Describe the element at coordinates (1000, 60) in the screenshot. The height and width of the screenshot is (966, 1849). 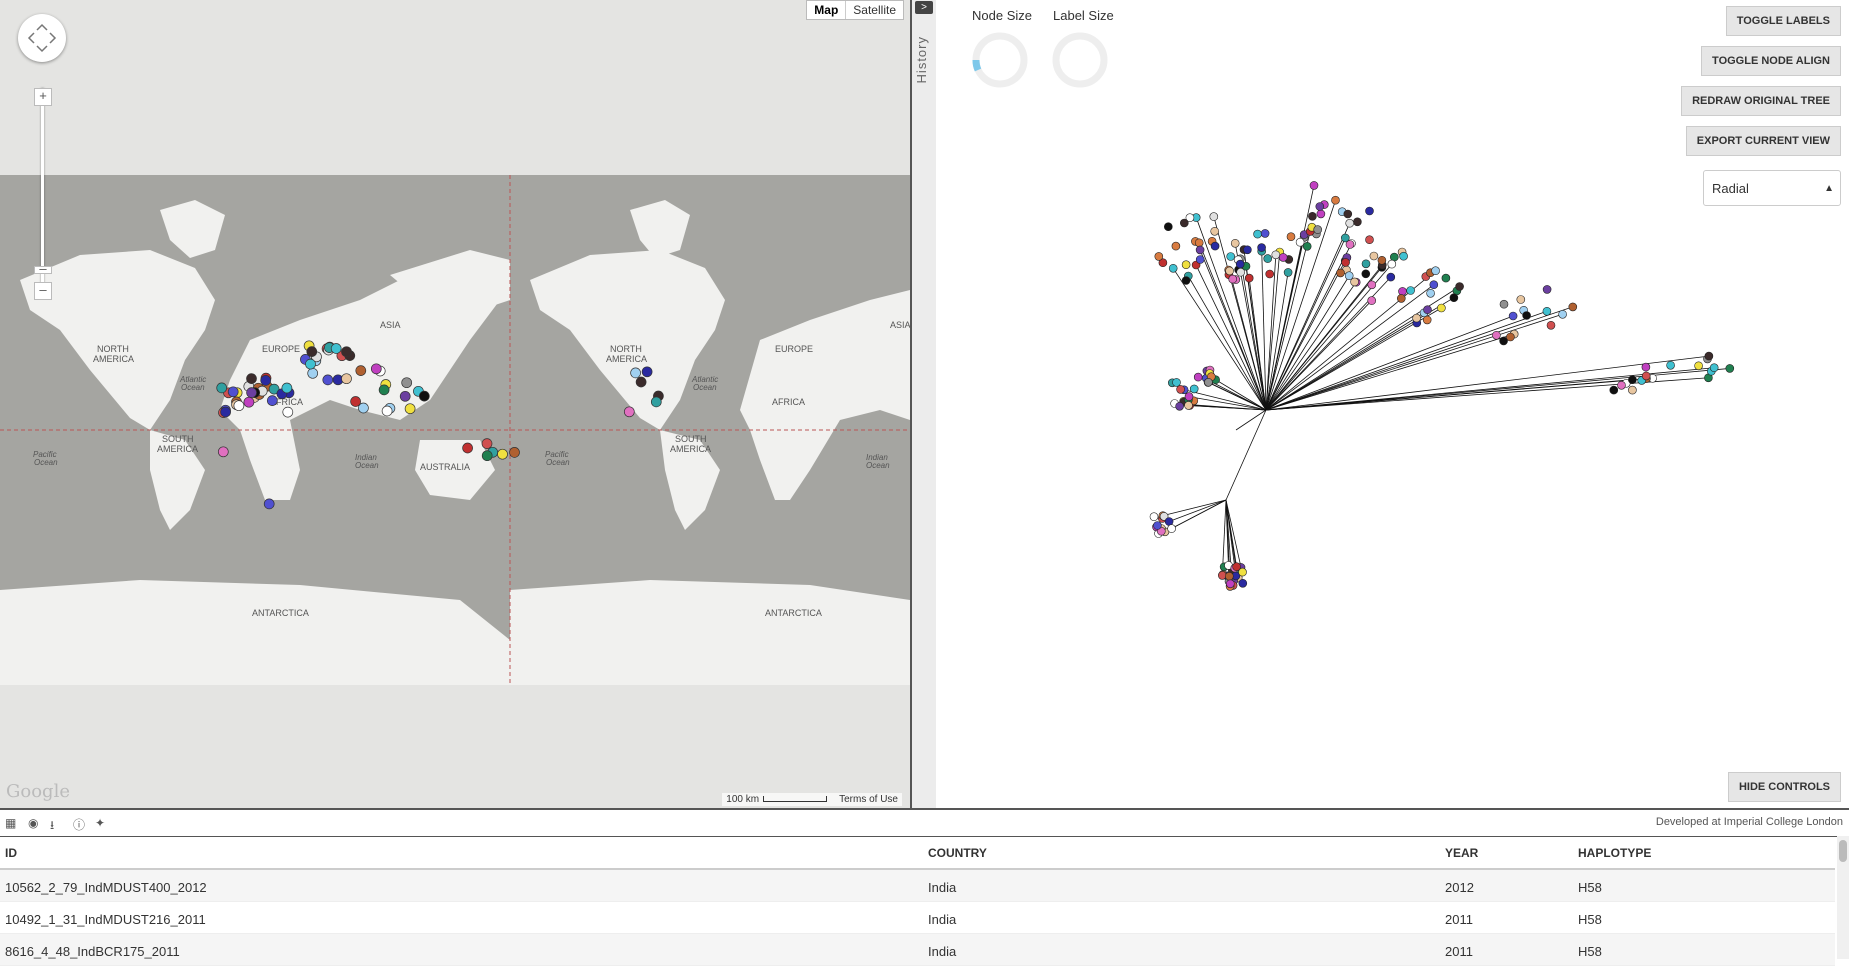
I see `node-size-knob` at that location.